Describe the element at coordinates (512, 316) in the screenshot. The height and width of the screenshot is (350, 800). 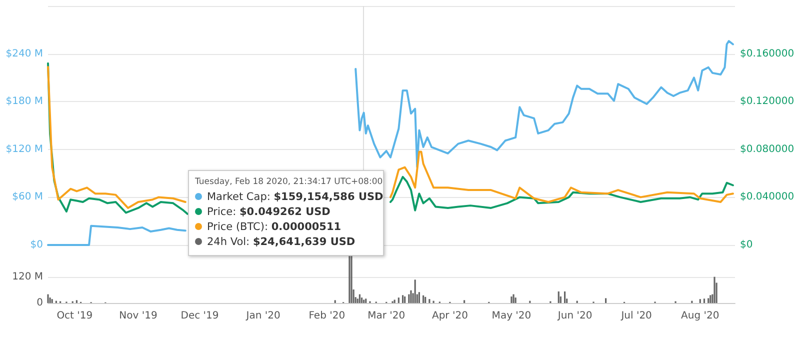
I see `x-tick-label: May '20` at that location.